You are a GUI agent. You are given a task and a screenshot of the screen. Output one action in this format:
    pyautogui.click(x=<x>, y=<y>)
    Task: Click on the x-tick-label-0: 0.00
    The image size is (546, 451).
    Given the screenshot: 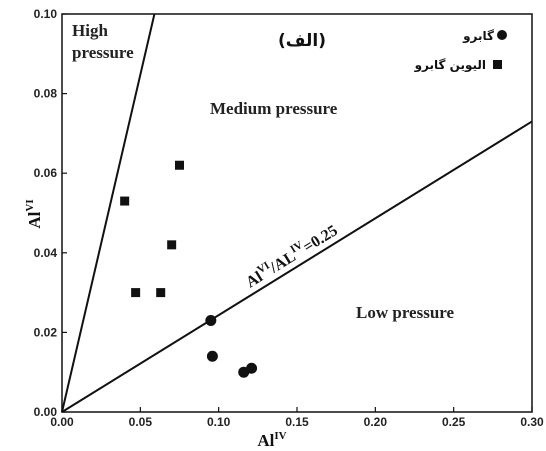 What is the action you would take?
    pyautogui.click(x=62, y=422)
    